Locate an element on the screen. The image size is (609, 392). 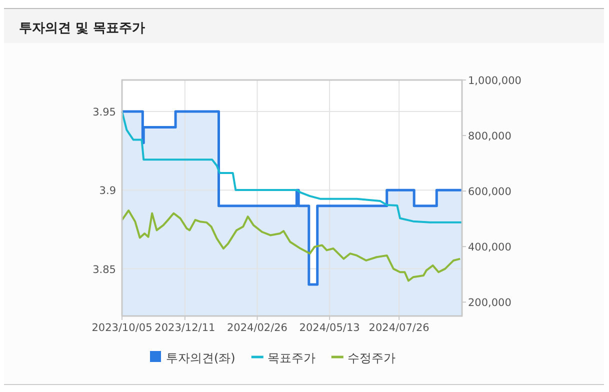
y2-tick-label: 1,000,000 is located at coordinates (495, 81).